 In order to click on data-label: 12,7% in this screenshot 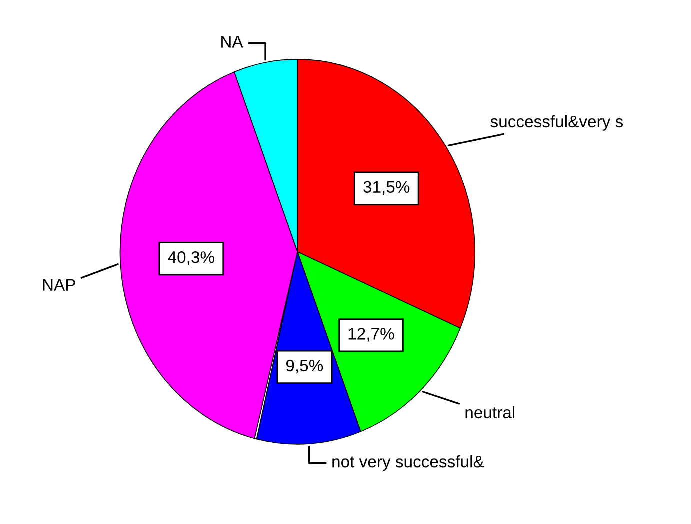, I will do `click(371, 335)`.